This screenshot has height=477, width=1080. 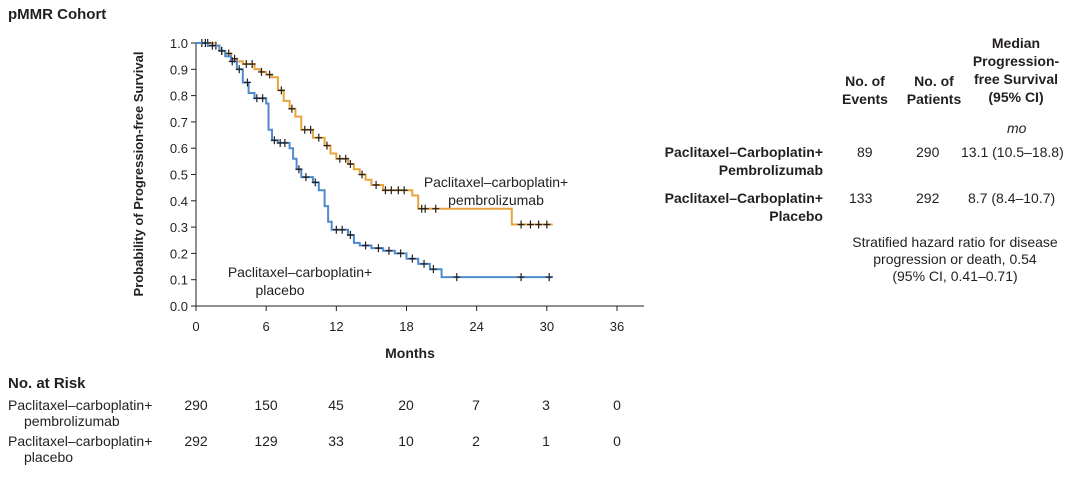 What do you see at coordinates (476, 405) in the screenshot?
I see `at-risk-count: 7` at bounding box center [476, 405].